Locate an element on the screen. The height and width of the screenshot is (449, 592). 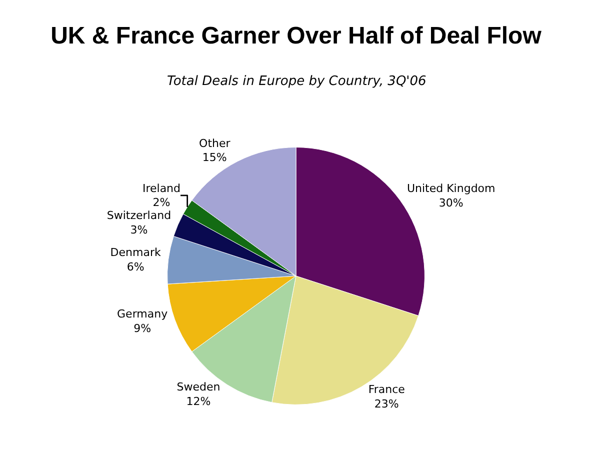
data-label: 2% is located at coordinates (161, 203).